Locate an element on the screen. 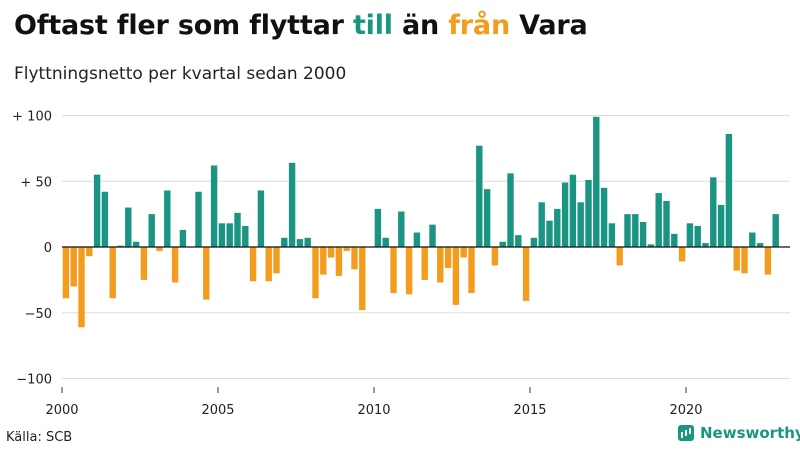 The width and height of the screenshot is (800, 450). brand-name: Newsworthy is located at coordinates (750, 433).